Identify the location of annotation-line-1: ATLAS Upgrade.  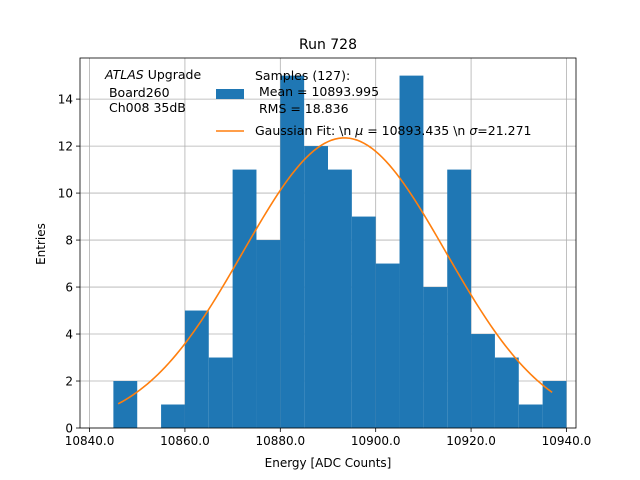
(152, 74).